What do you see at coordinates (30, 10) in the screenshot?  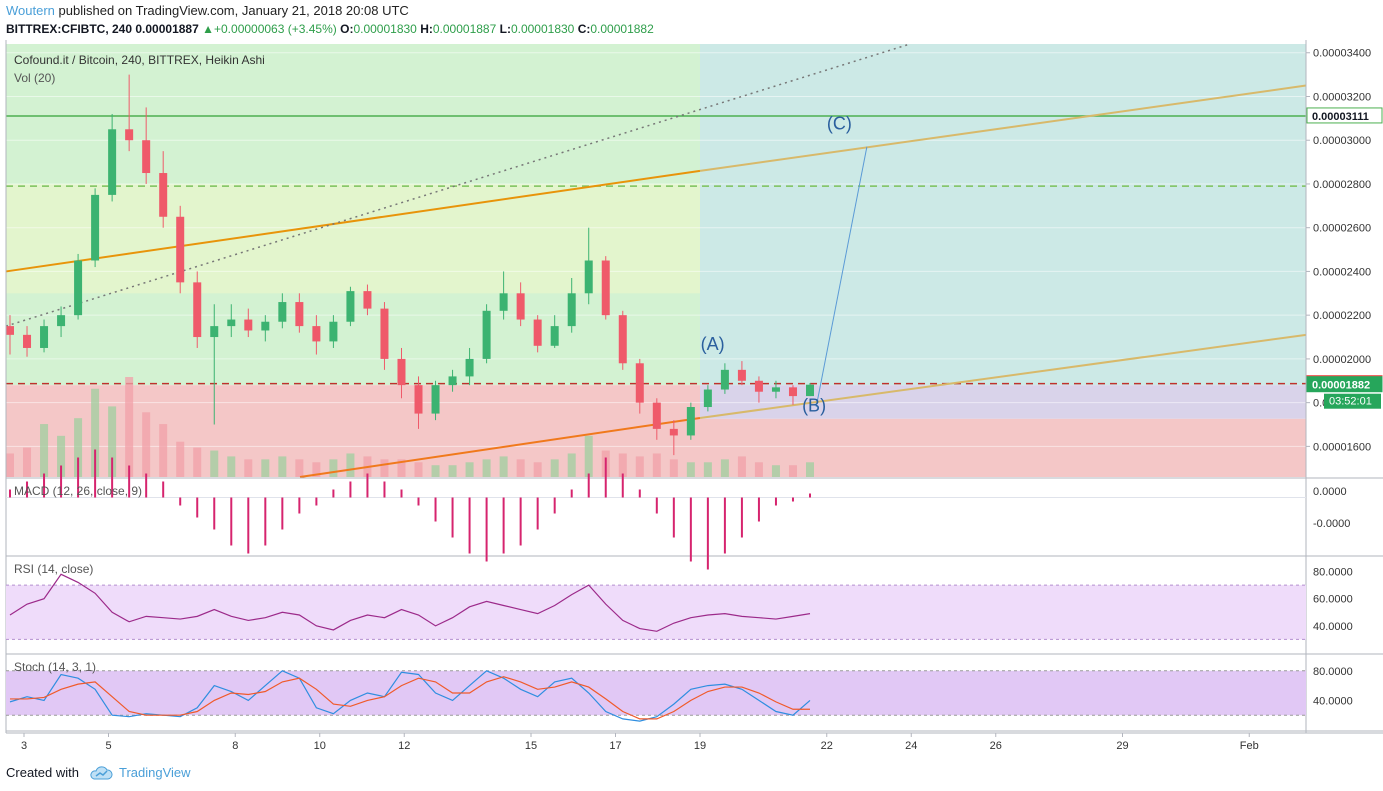 I see `author-link: Woutern` at bounding box center [30, 10].